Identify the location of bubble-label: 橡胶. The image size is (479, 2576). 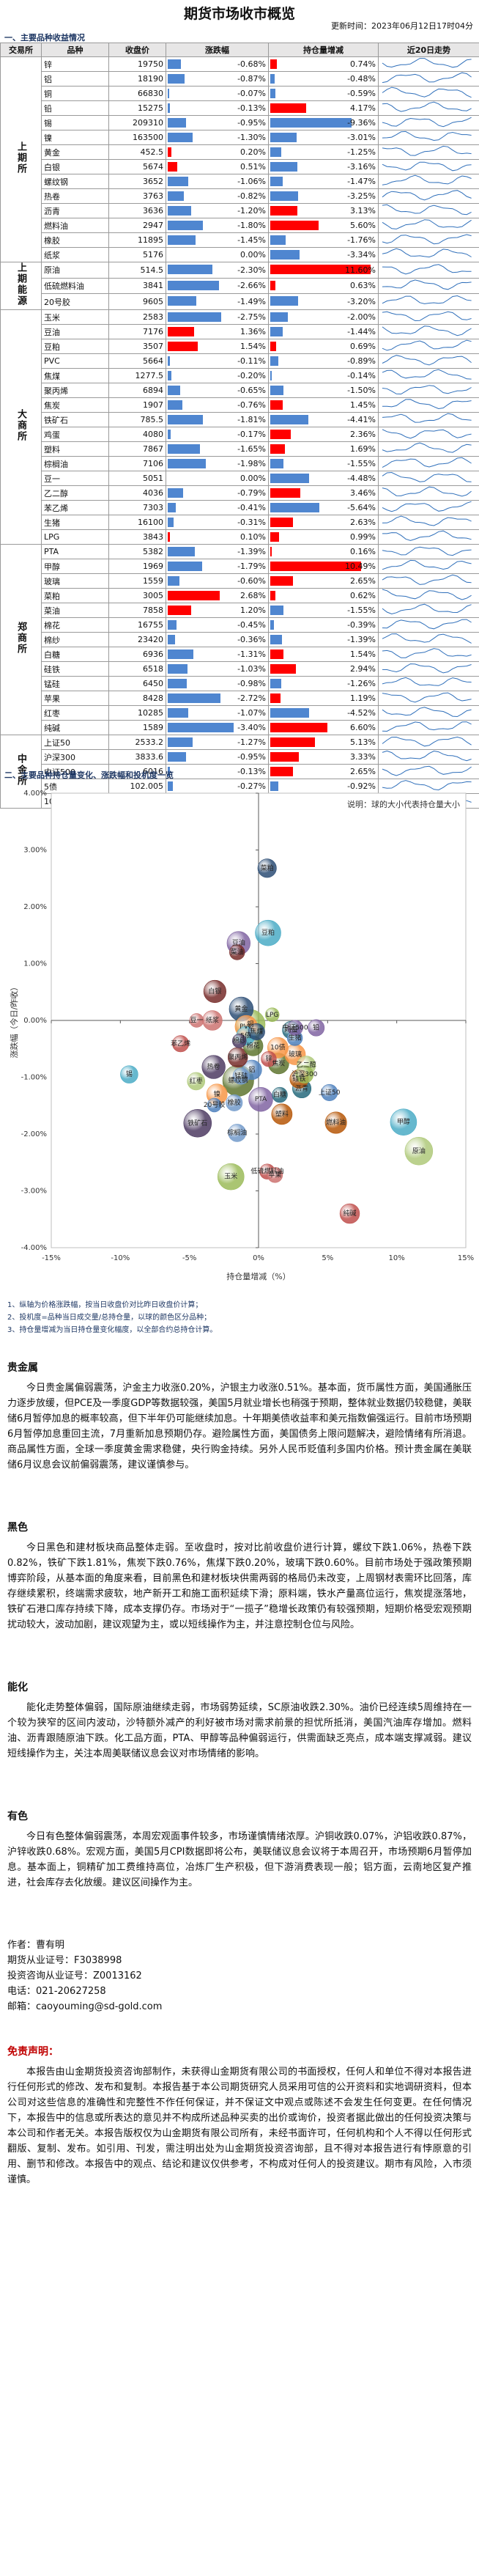
(234, 1102).